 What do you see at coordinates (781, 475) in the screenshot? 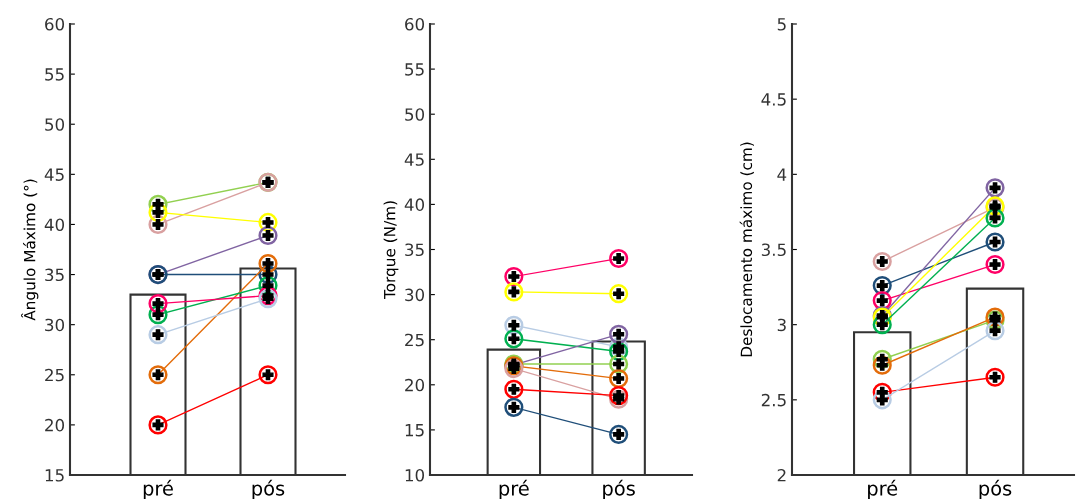
I see `y-tick-label: 2` at bounding box center [781, 475].